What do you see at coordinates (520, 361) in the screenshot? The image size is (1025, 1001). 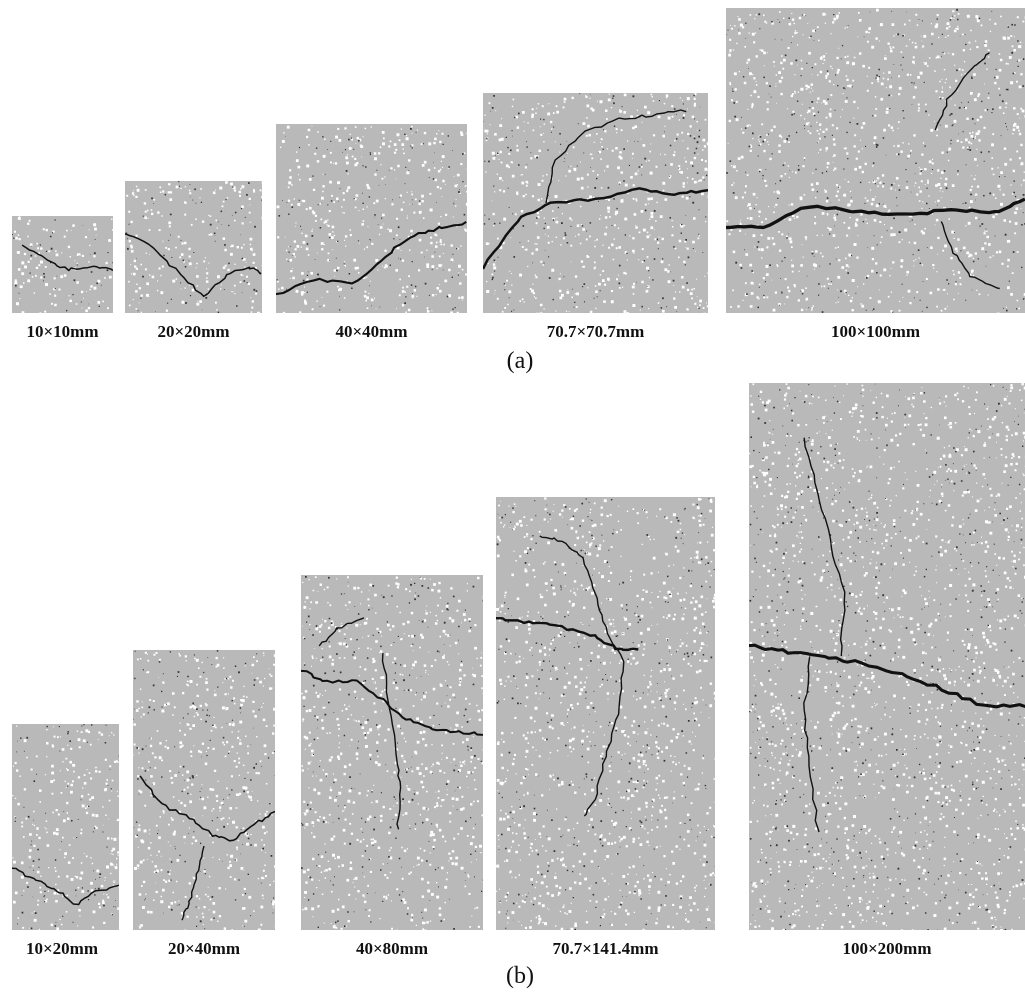 I see `panel-label-a: (a)` at bounding box center [520, 361].